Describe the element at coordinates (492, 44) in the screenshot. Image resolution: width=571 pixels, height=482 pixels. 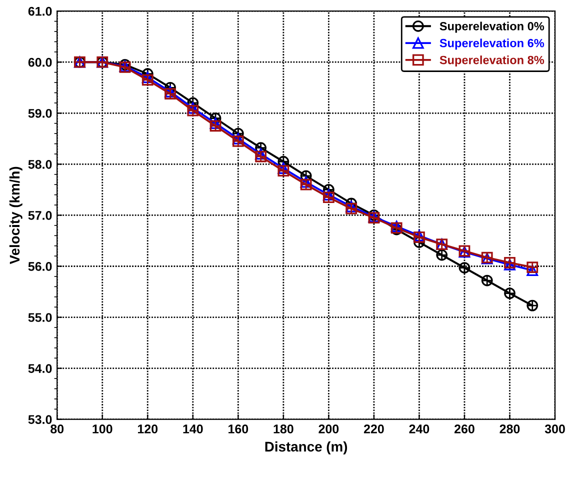
I see `legend-label: Superelevation 6%` at that location.